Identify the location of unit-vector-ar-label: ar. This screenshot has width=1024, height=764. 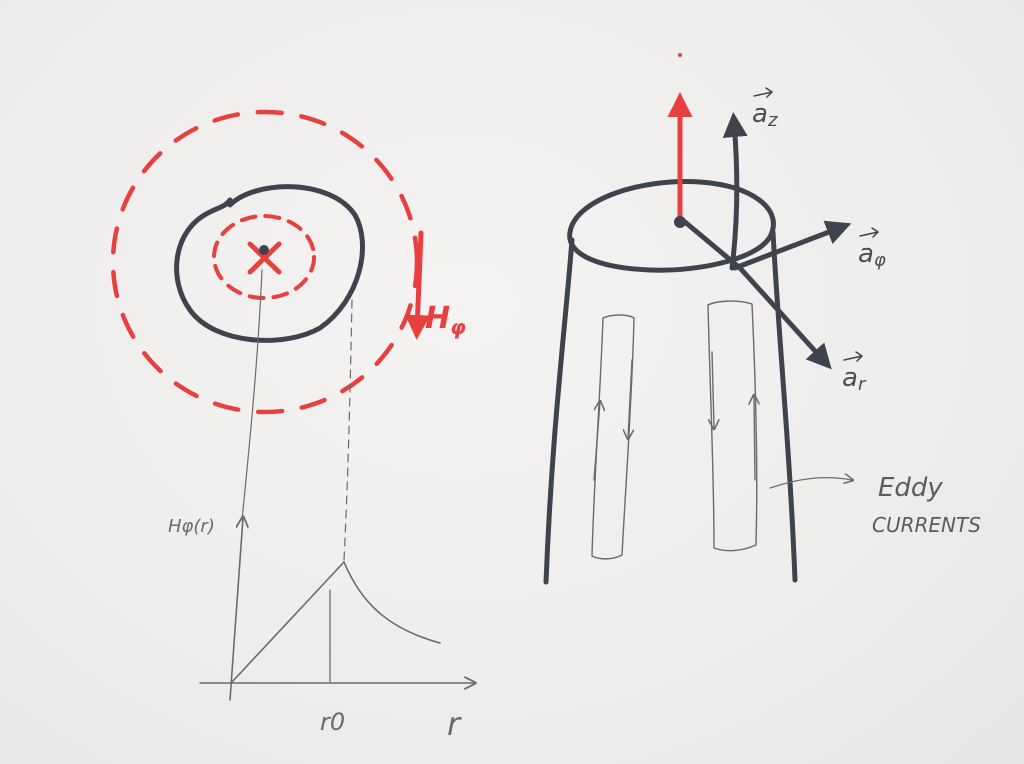
(854, 379).